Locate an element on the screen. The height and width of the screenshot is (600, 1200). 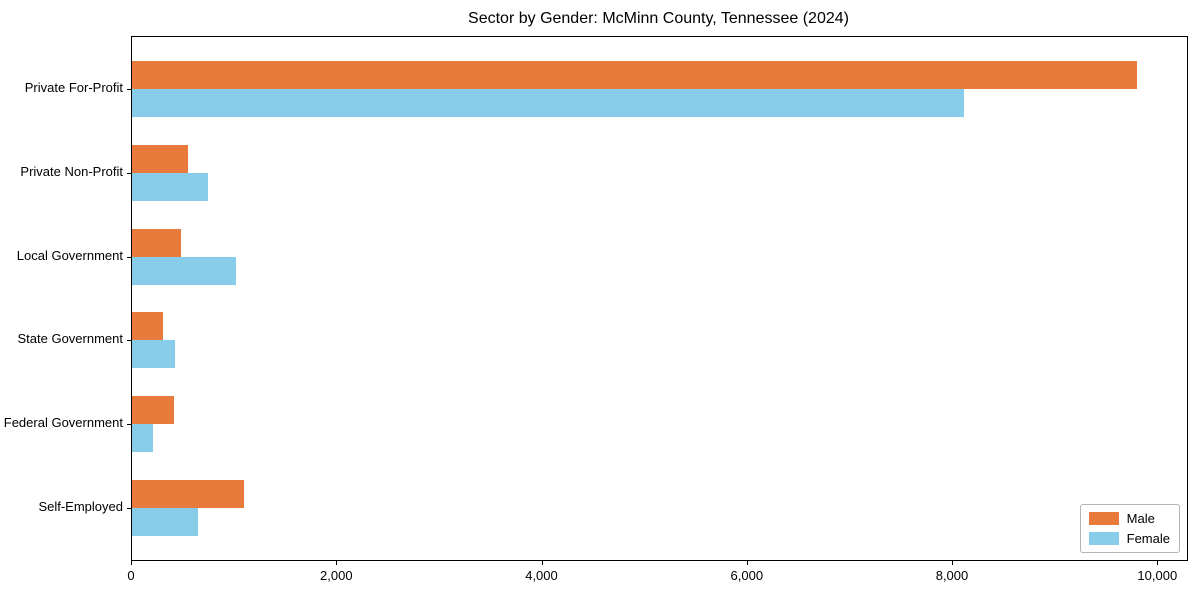
y-label-local-government: Local Government is located at coordinates (69, 255).